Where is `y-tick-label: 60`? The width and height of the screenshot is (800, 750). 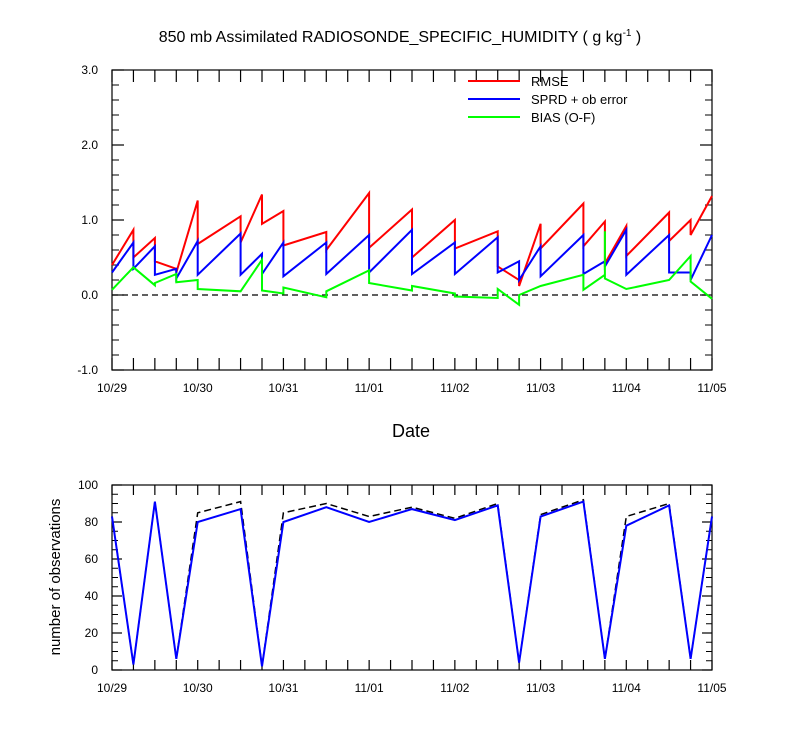
y-tick-label: 60 is located at coordinates (92, 559).